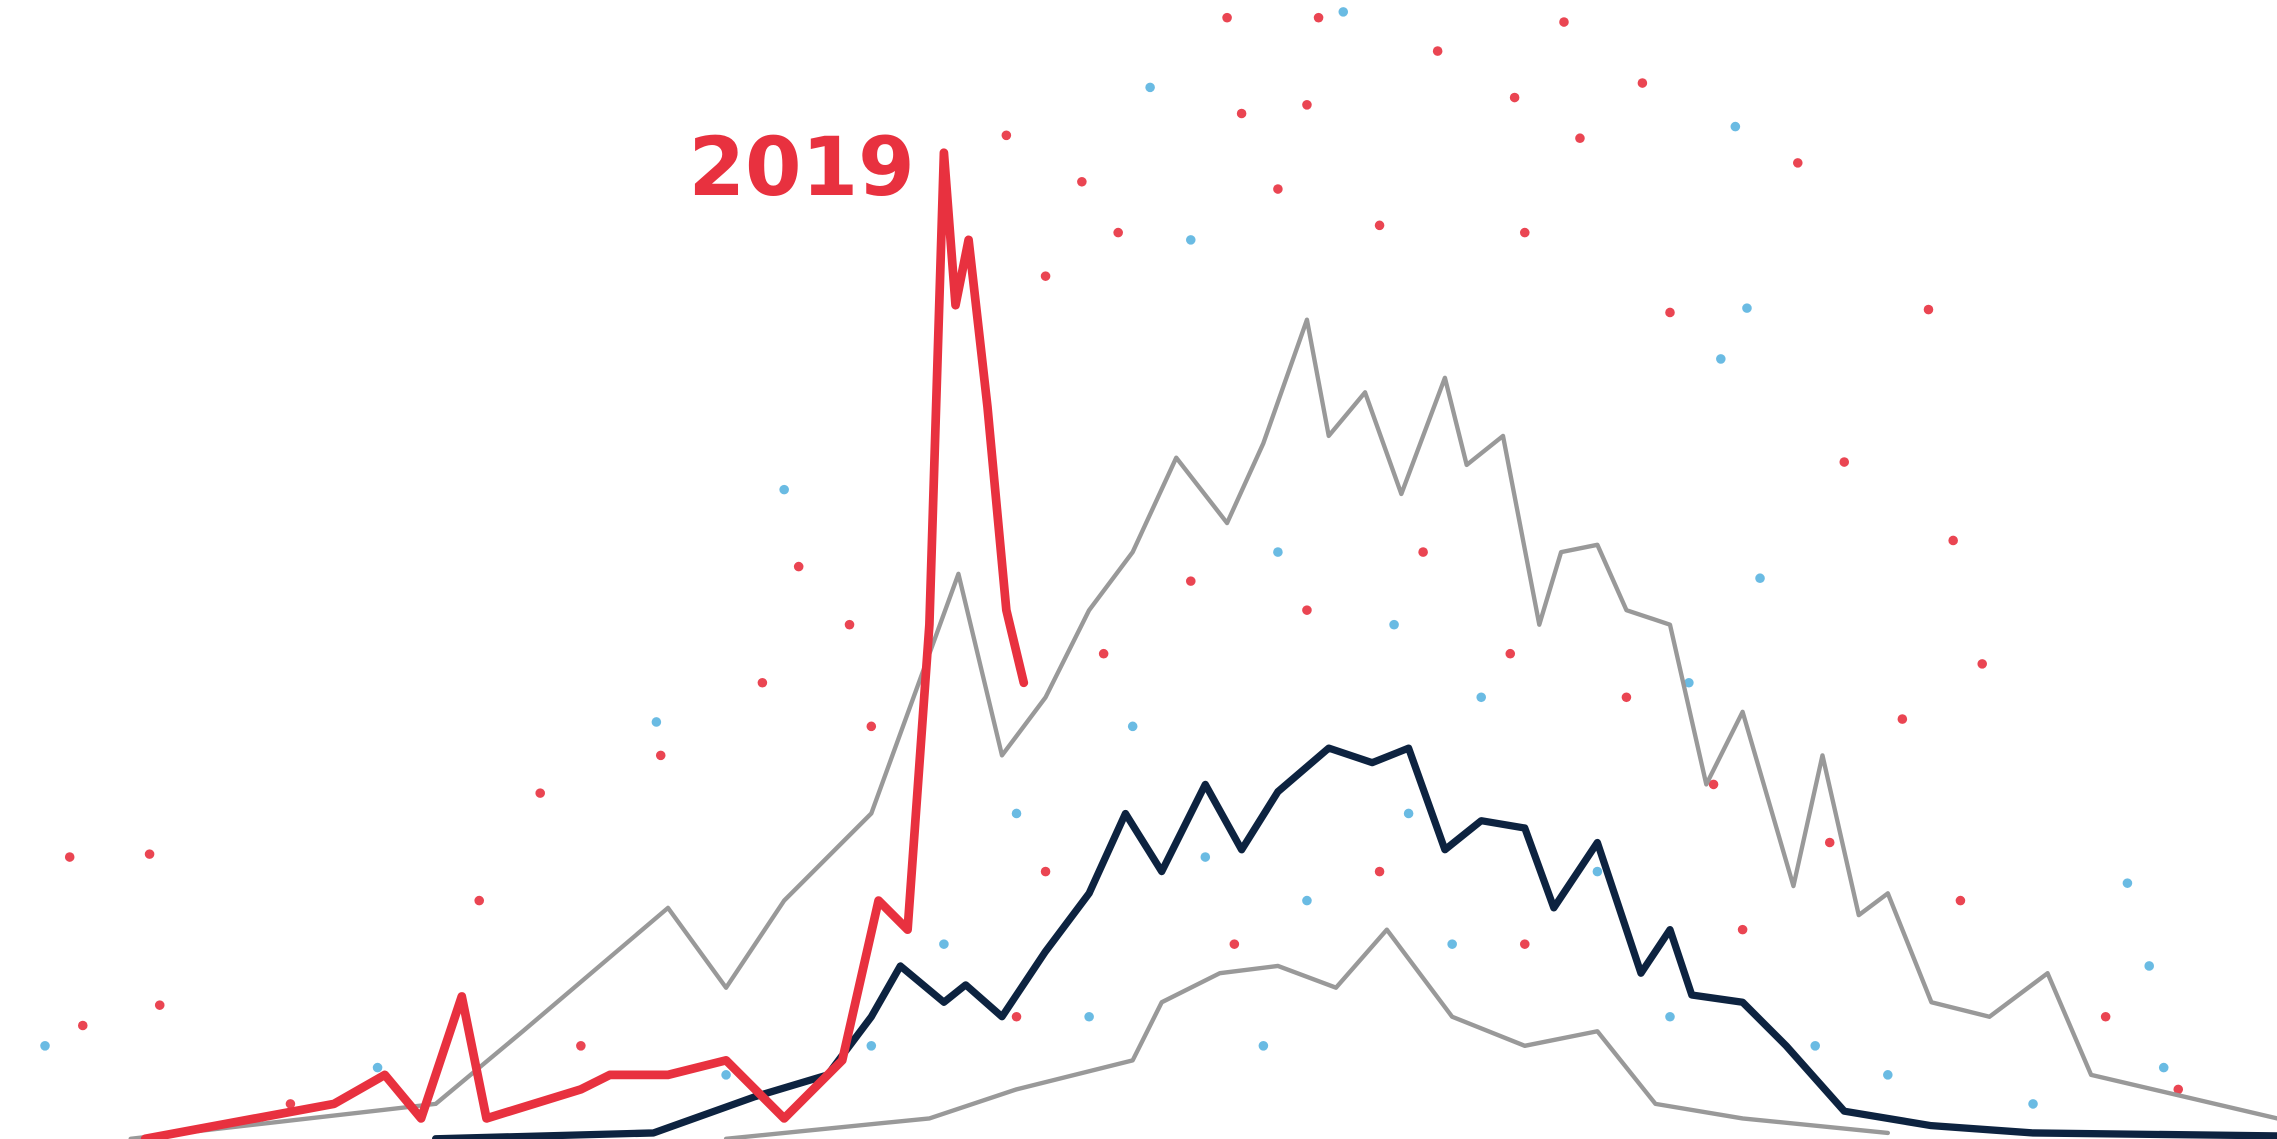 The height and width of the screenshot is (1139, 2277). What do you see at coordinates (1306, 1033) in the screenshot?
I see `series-line` at bounding box center [1306, 1033].